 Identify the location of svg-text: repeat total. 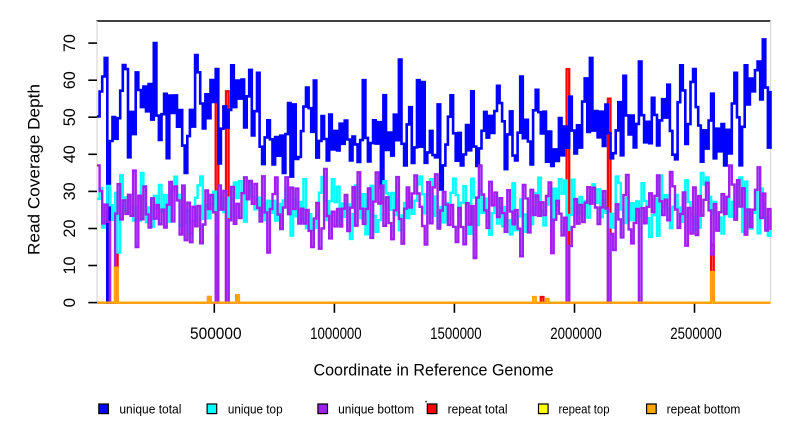
(478, 408).